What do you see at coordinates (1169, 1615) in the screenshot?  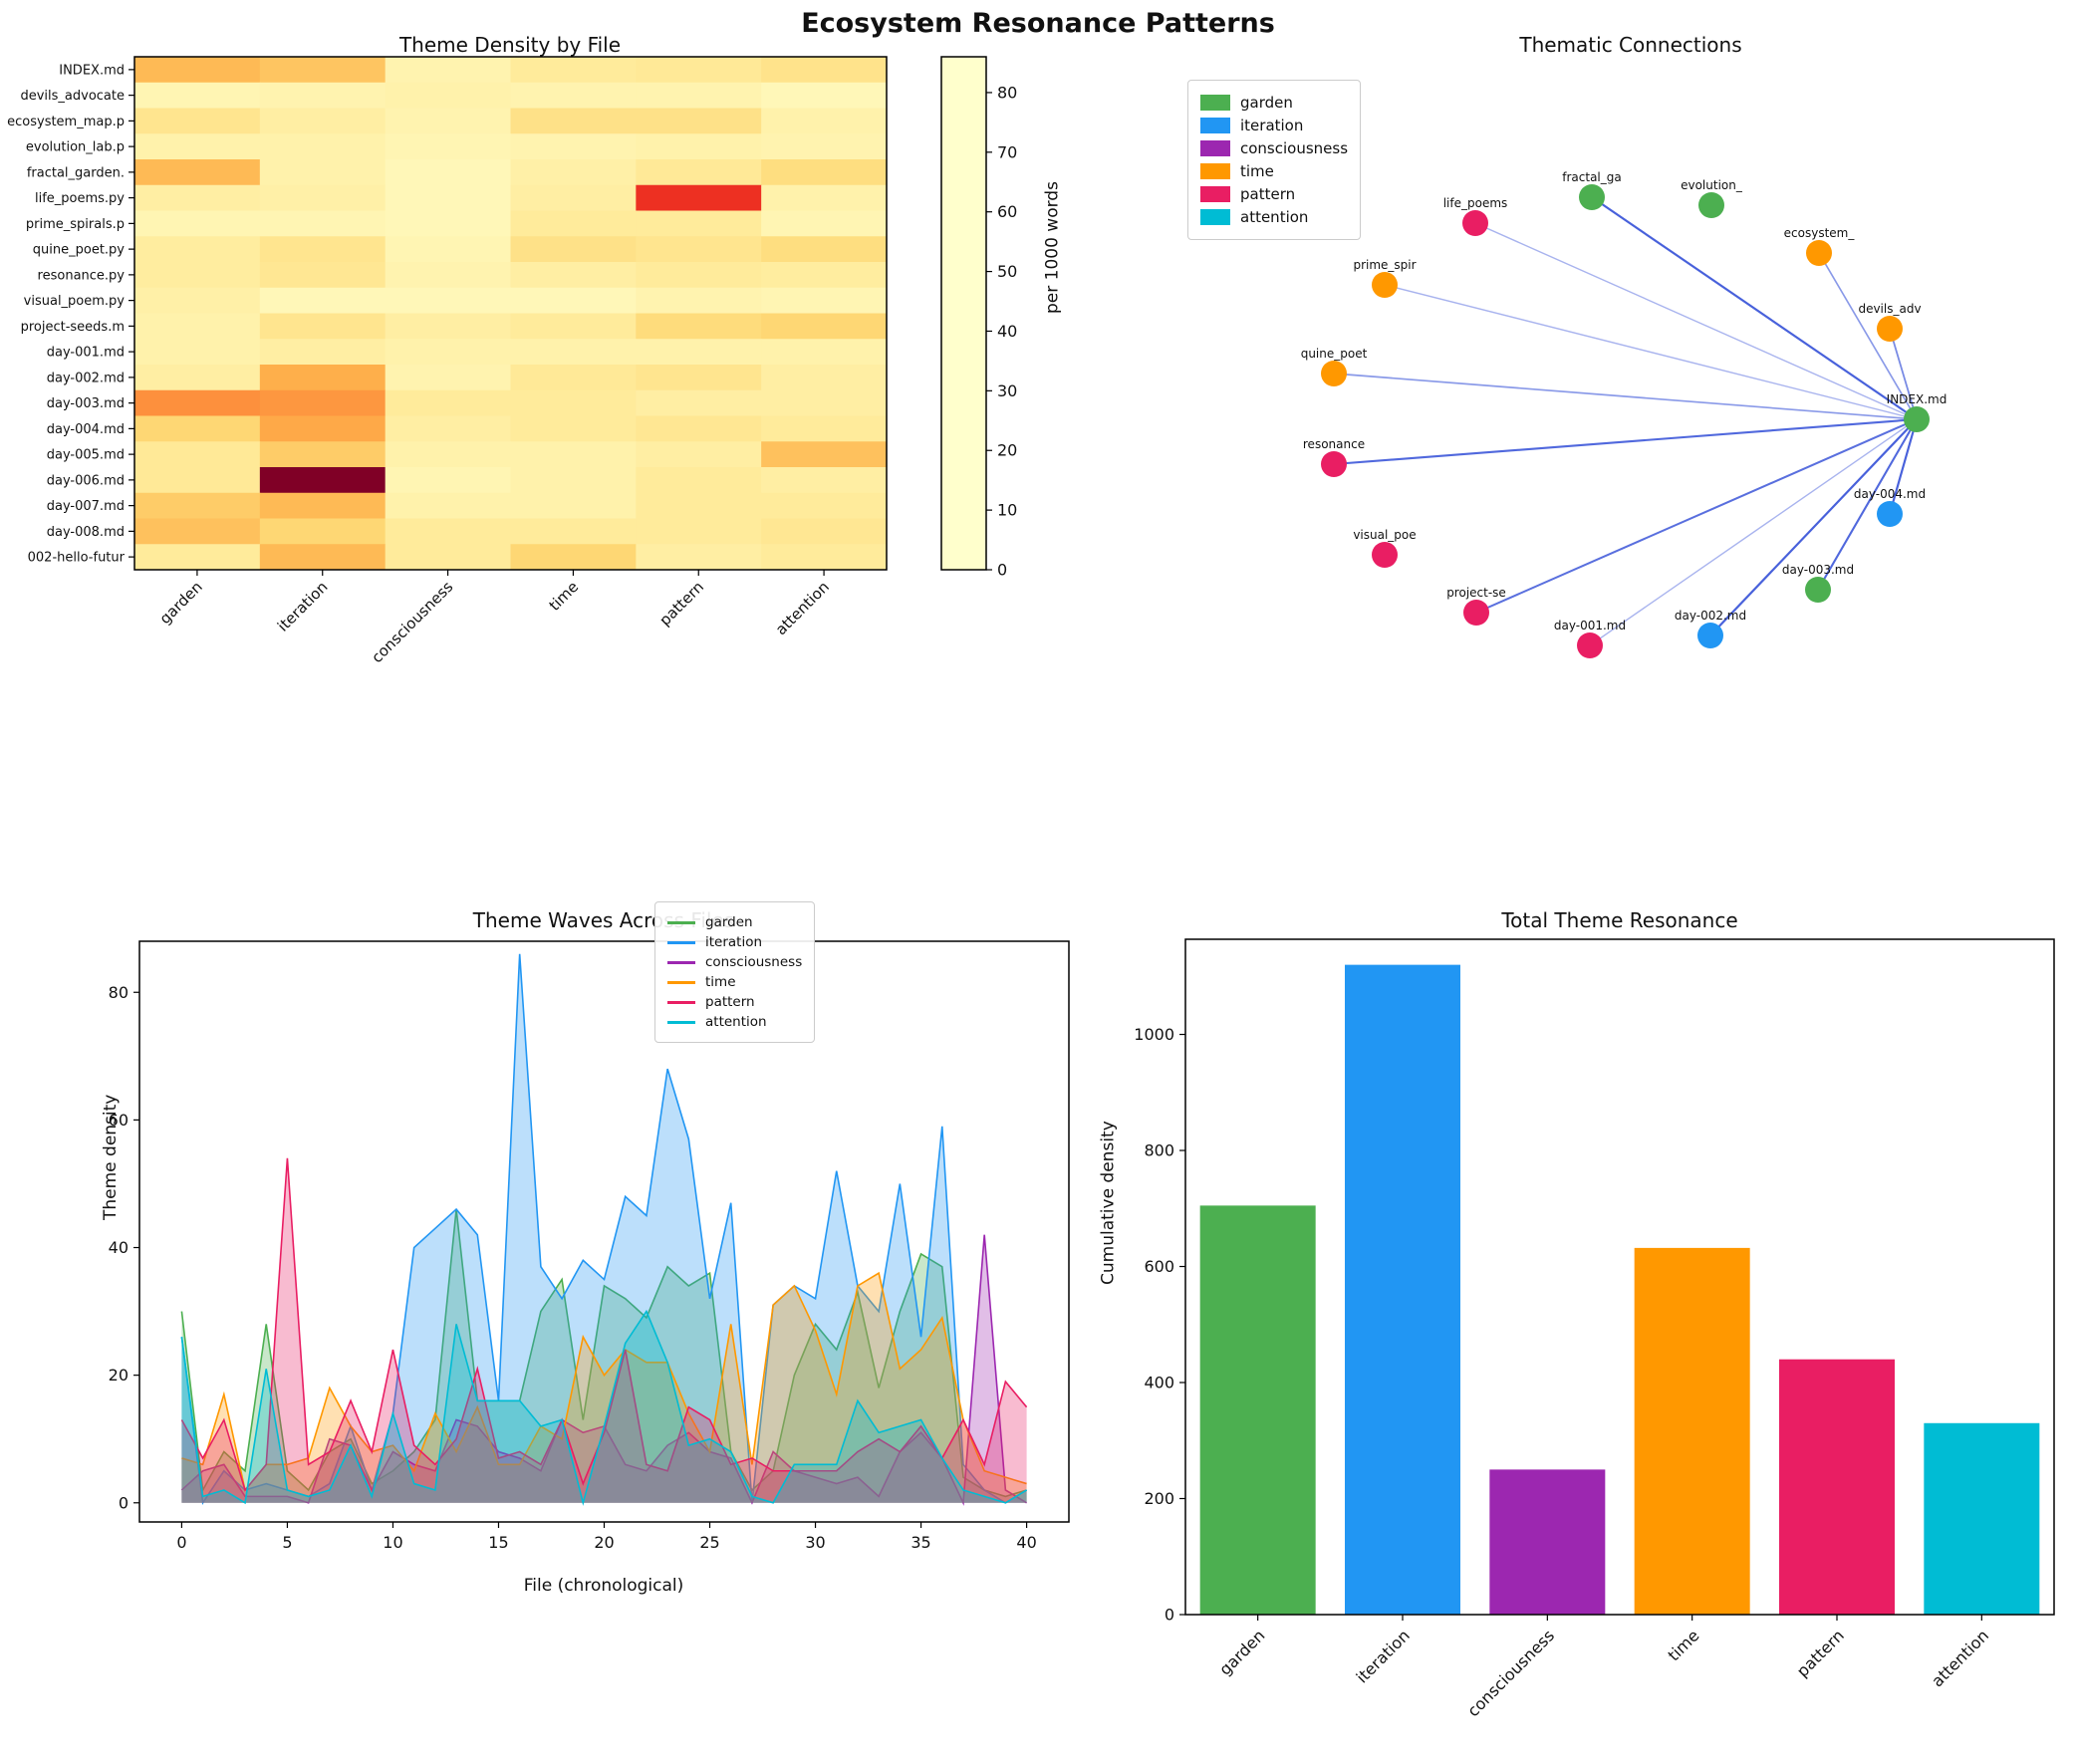 I see `bars-y-tick-label: 0` at bounding box center [1169, 1615].